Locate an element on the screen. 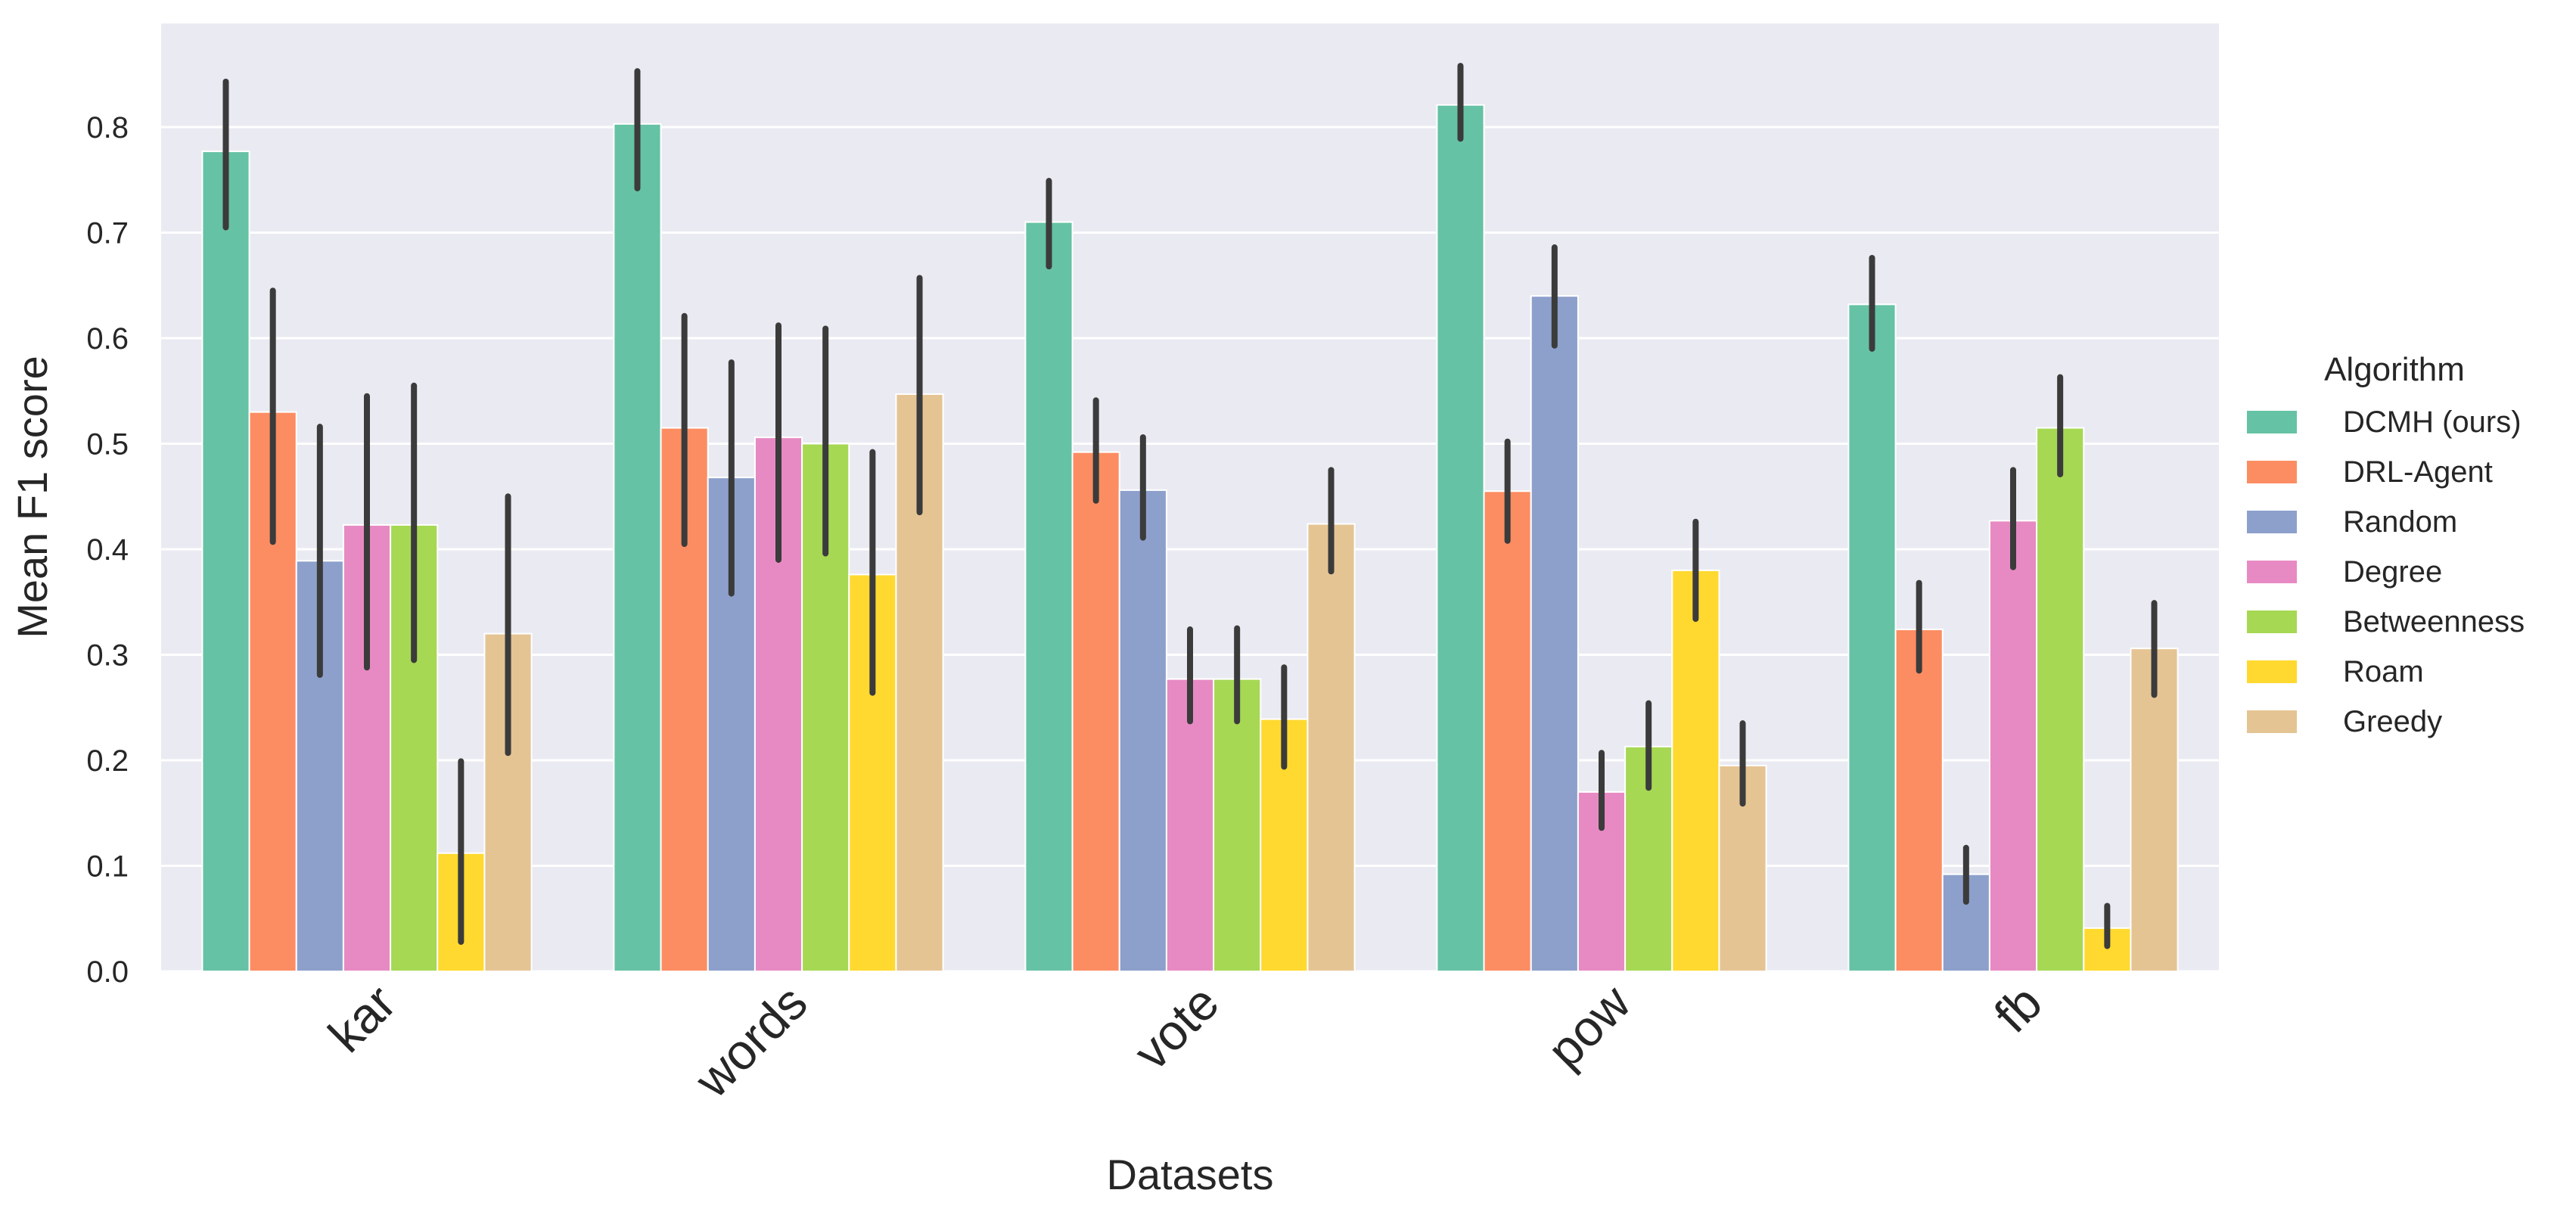 The image size is (2576, 1221). y-tick-label: 0.4 is located at coordinates (107, 550).